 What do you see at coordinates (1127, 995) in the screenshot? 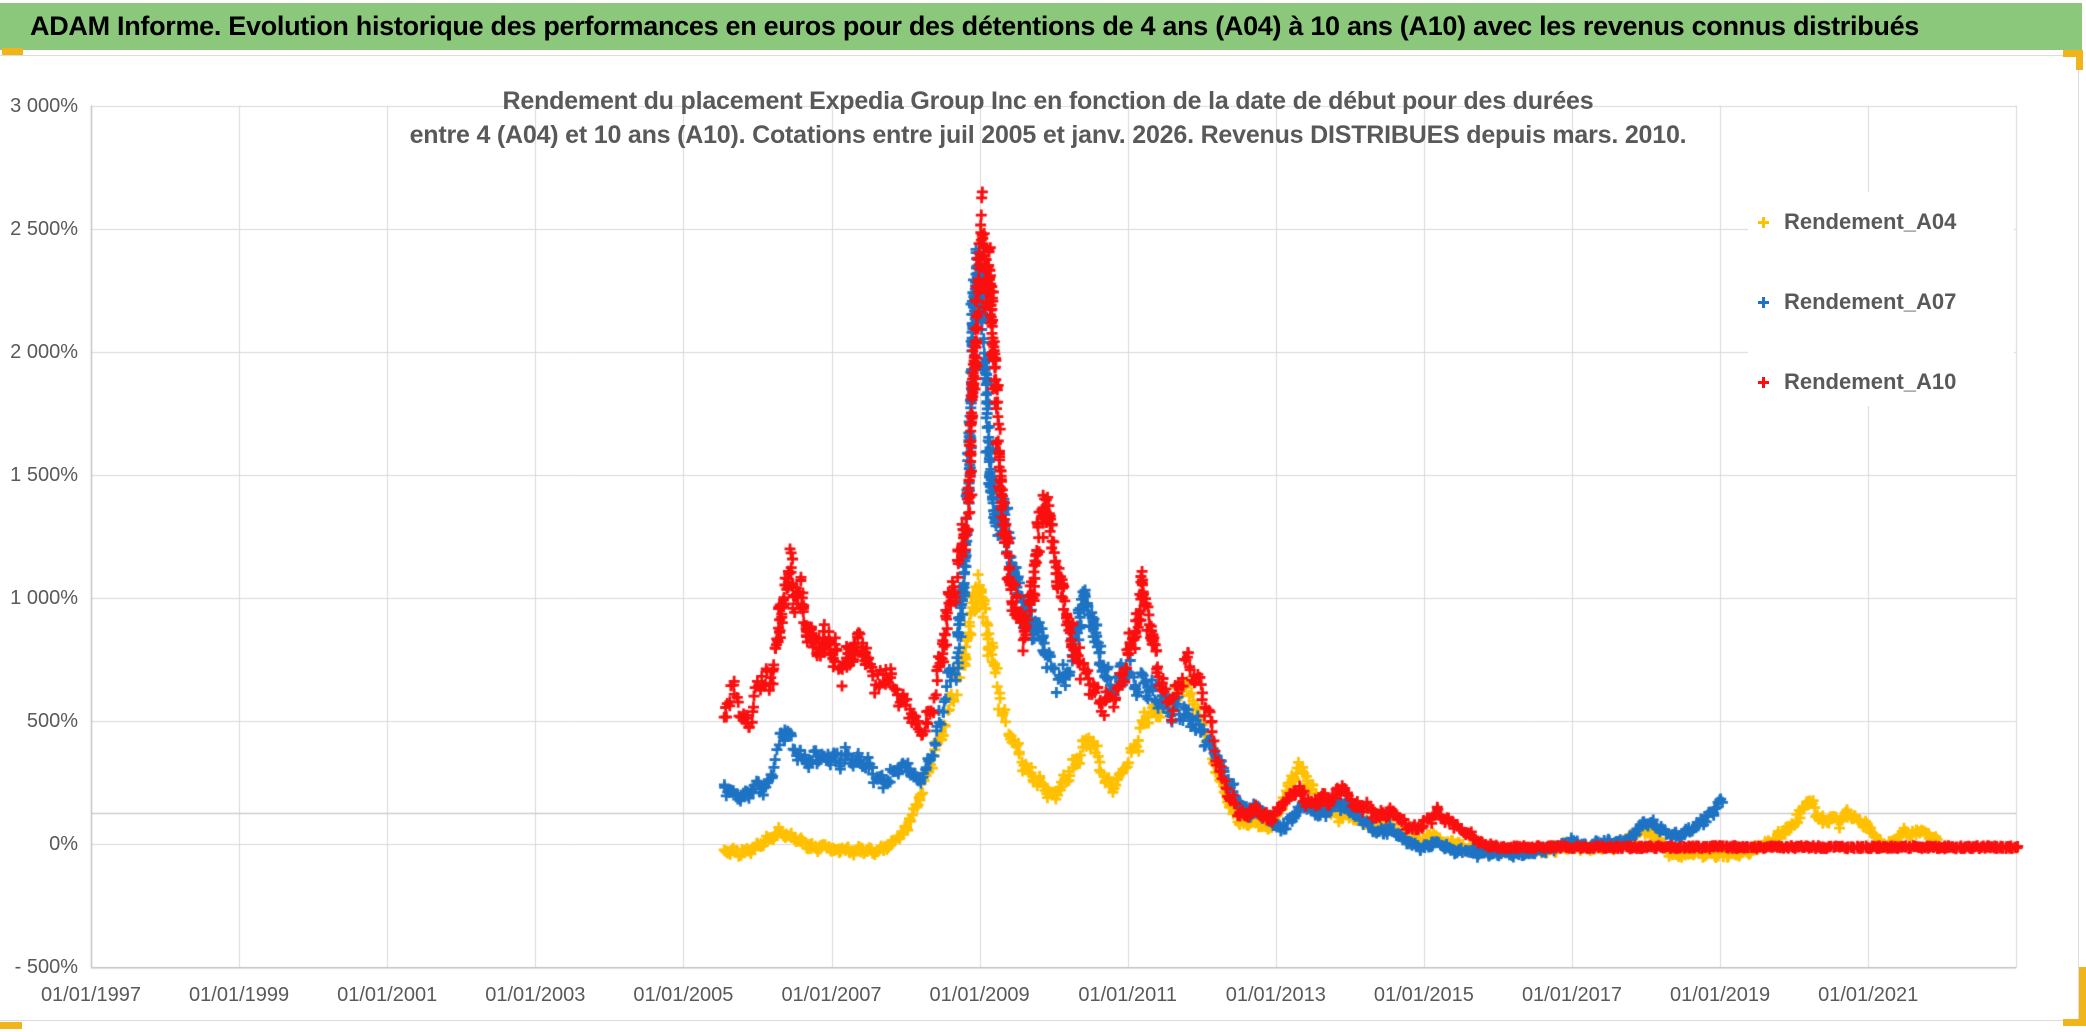
I see `x-axis-label: 01/01/2011` at bounding box center [1127, 995].